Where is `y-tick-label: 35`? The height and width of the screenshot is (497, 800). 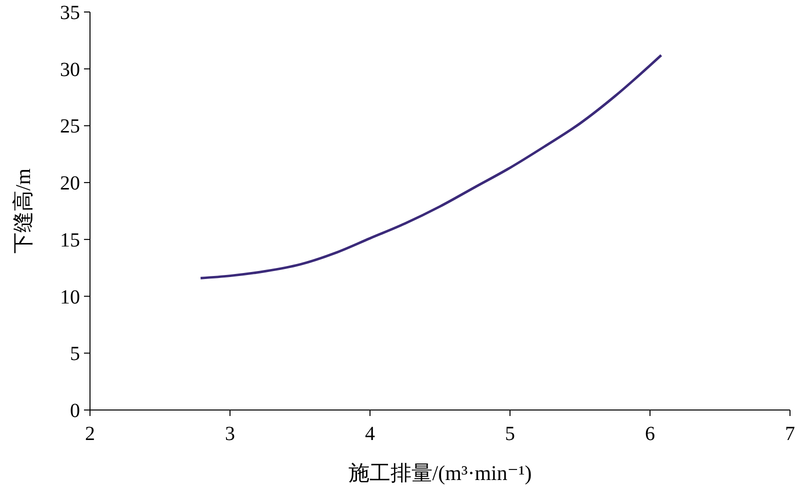
y-tick-label: 35 is located at coordinates (70, 13).